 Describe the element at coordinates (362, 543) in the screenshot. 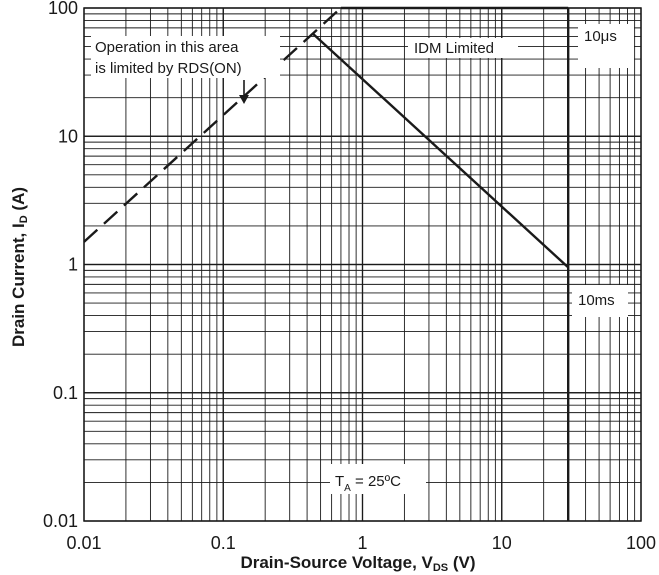

I see `x-tick-label: 1` at that location.